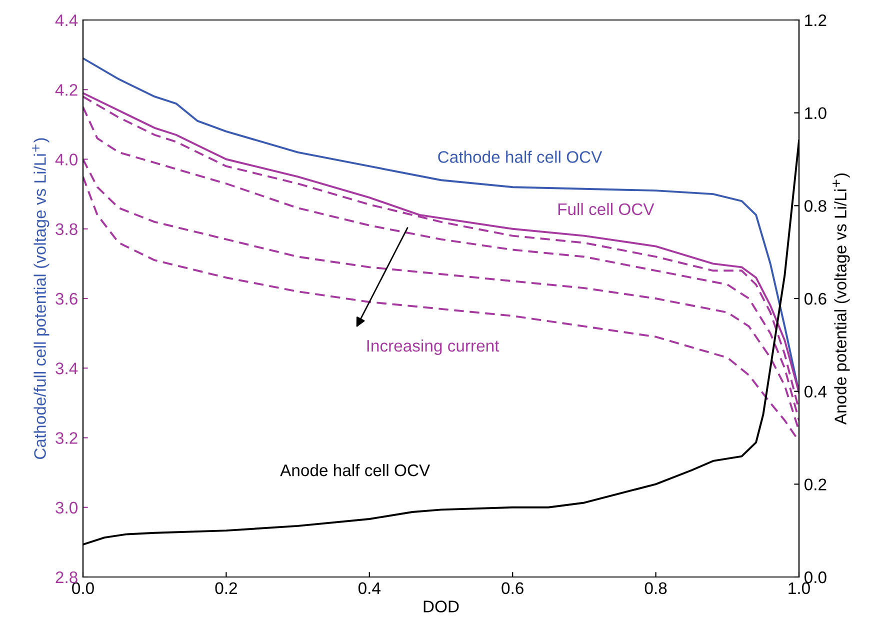  I want to click on y2-tick-label: 0.2, so click(815, 484).